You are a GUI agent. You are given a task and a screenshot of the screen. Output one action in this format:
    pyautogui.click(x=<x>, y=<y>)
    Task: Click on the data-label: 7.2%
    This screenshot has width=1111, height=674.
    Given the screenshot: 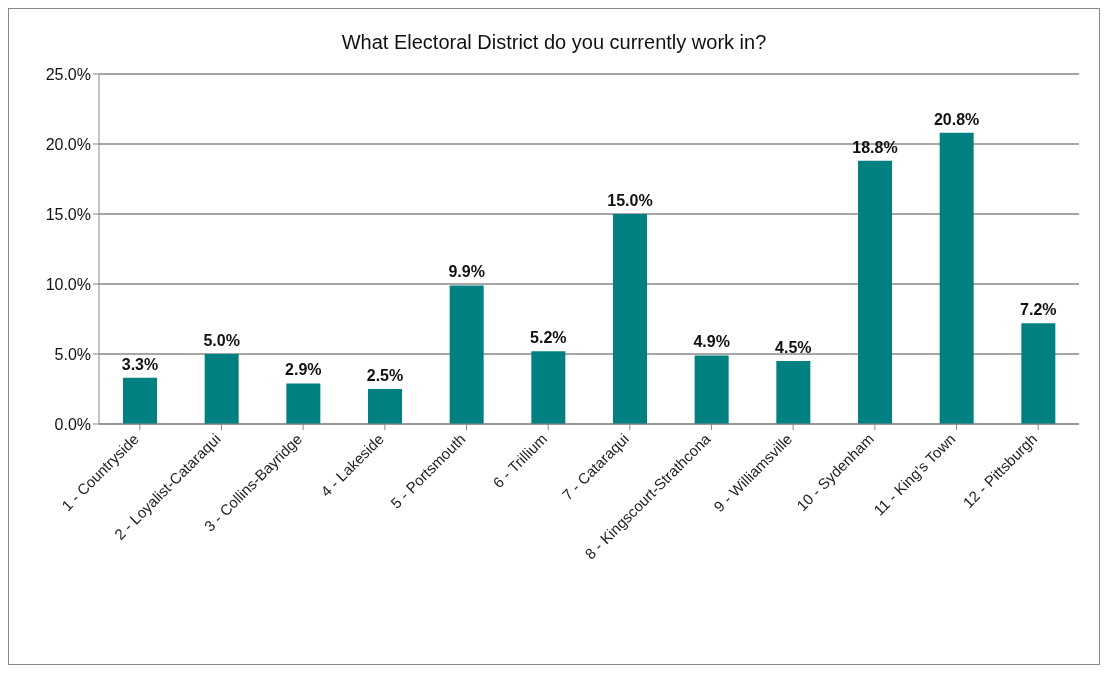 What is the action you would take?
    pyautogui.click(x=1038, y=310)
    